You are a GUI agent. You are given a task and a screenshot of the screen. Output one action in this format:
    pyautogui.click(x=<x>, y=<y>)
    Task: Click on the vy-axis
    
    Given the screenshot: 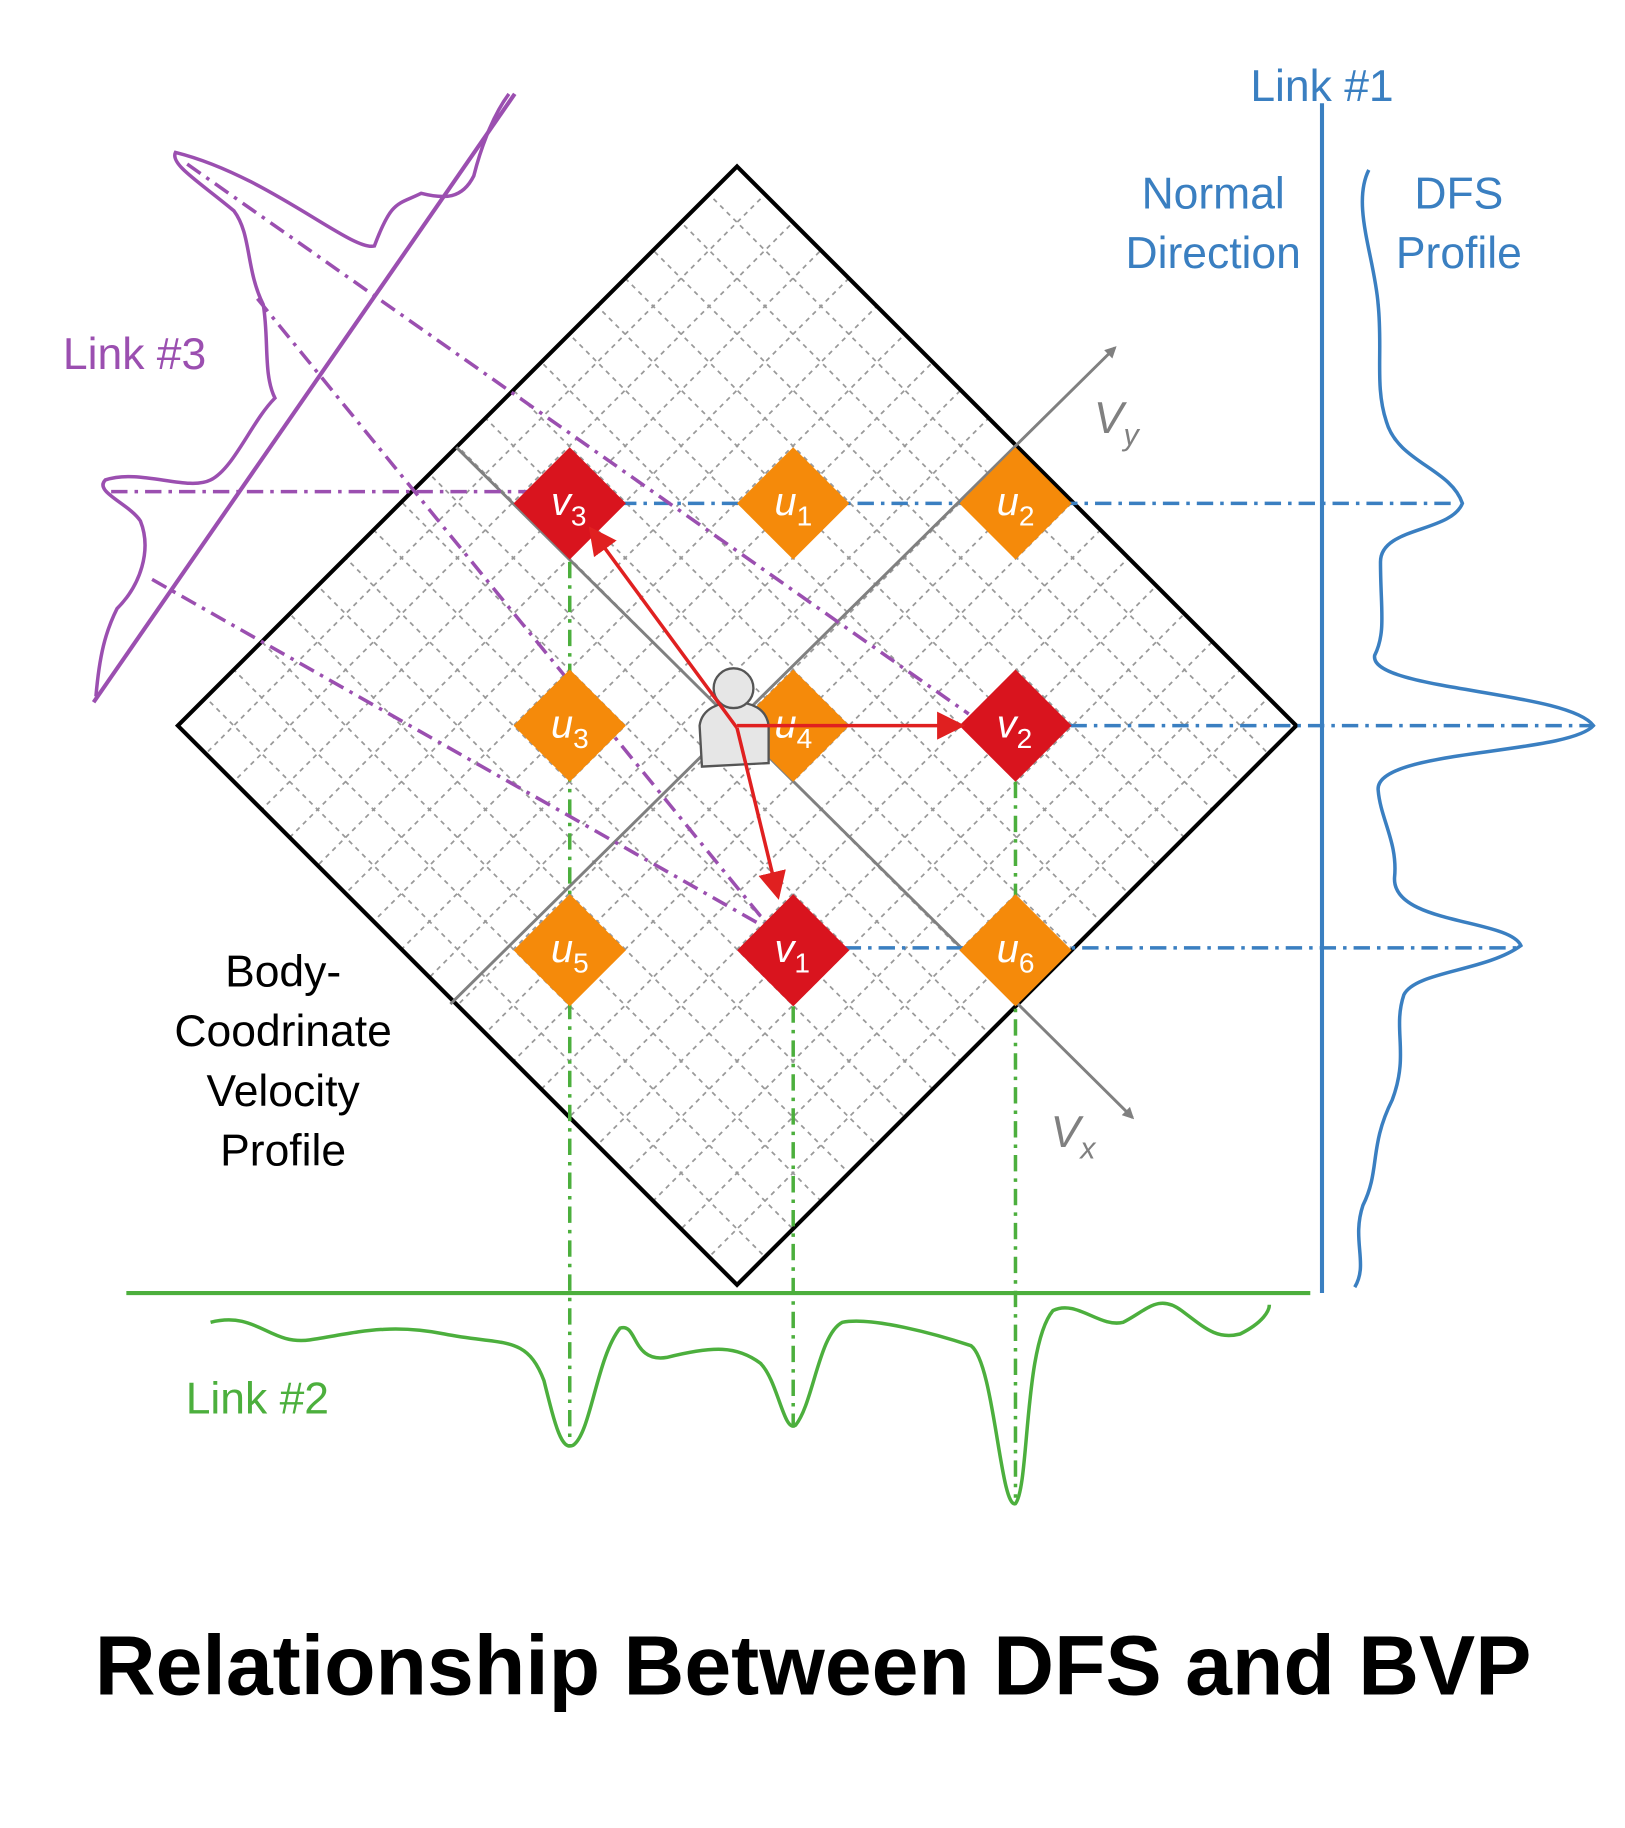 What is the action you would take?
    pyautogui.click(x=783, y=676)
    